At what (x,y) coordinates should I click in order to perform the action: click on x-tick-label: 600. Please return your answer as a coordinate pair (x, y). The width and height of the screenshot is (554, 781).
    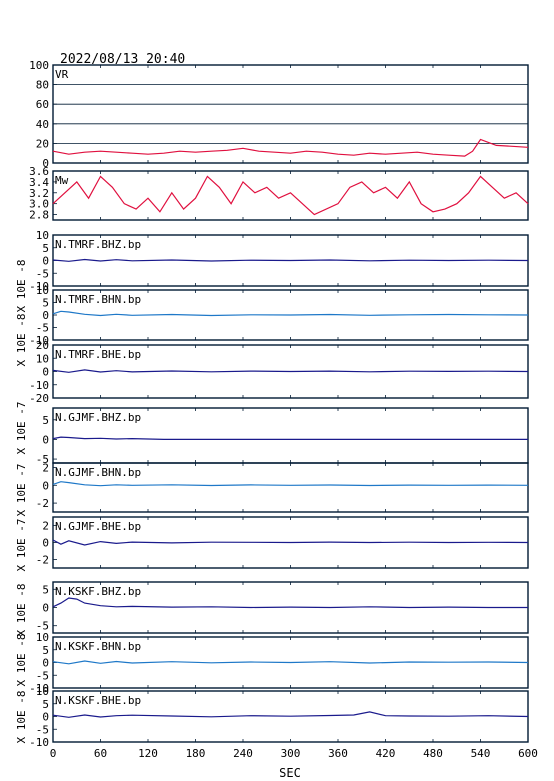
    Looking at the image, I should click on (528, 753).